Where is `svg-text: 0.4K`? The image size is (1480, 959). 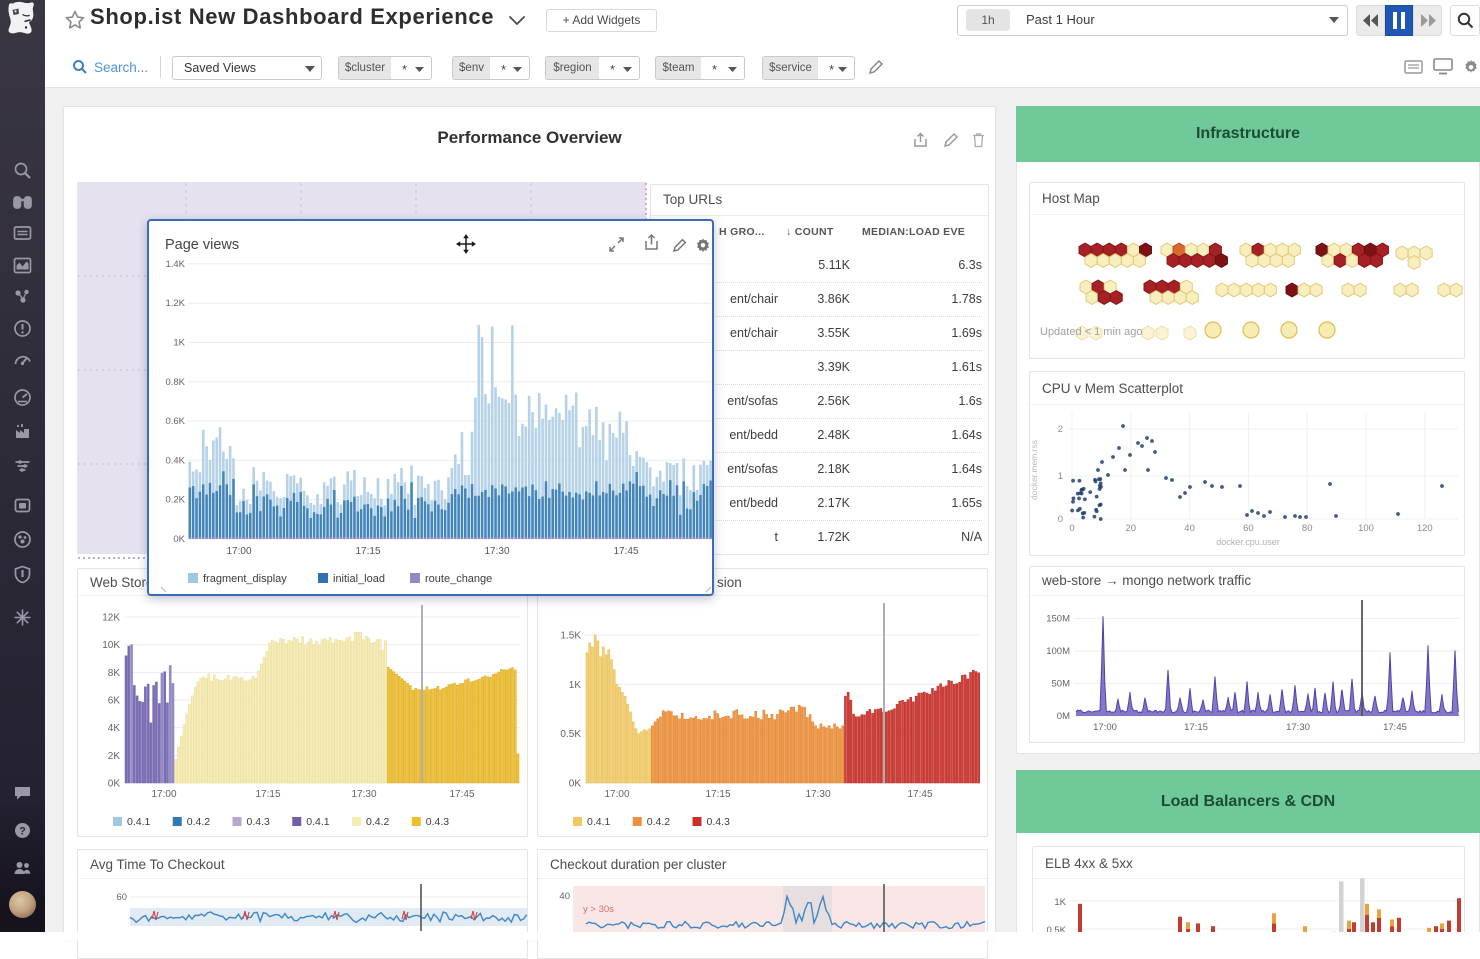 svg-text: 0.4K is located at coordinates (175, 460).